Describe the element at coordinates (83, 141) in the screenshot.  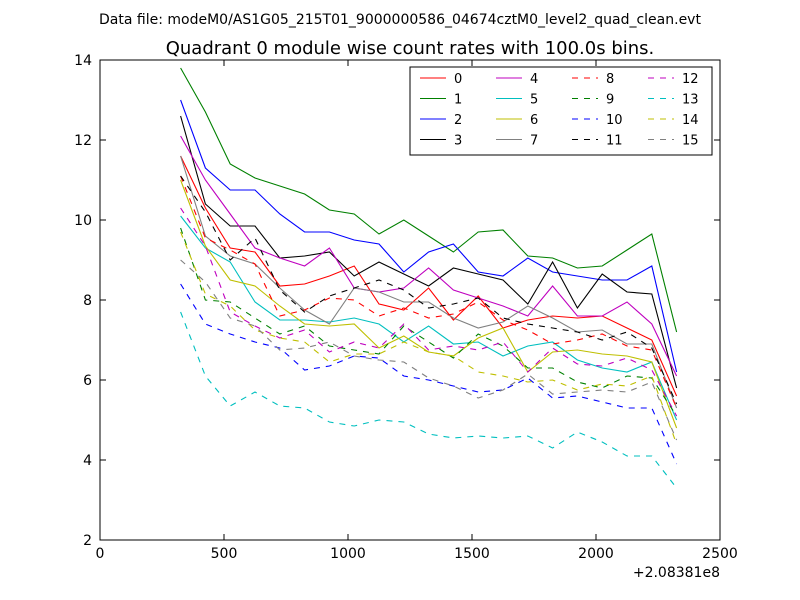
I see `y-tick-label: 12` at that location.